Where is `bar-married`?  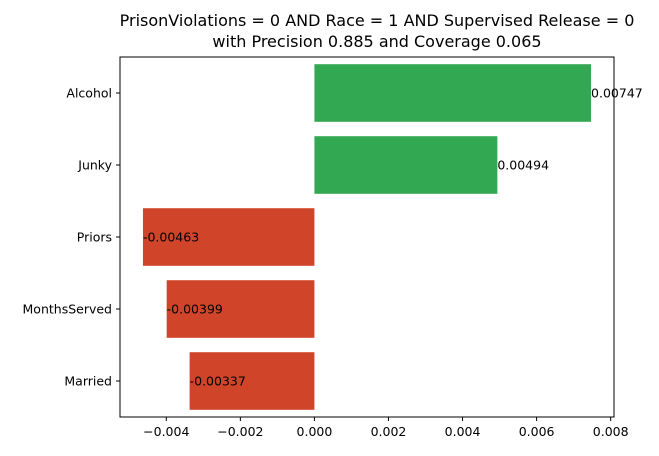
bar-married is located at coordinates (252, 381).